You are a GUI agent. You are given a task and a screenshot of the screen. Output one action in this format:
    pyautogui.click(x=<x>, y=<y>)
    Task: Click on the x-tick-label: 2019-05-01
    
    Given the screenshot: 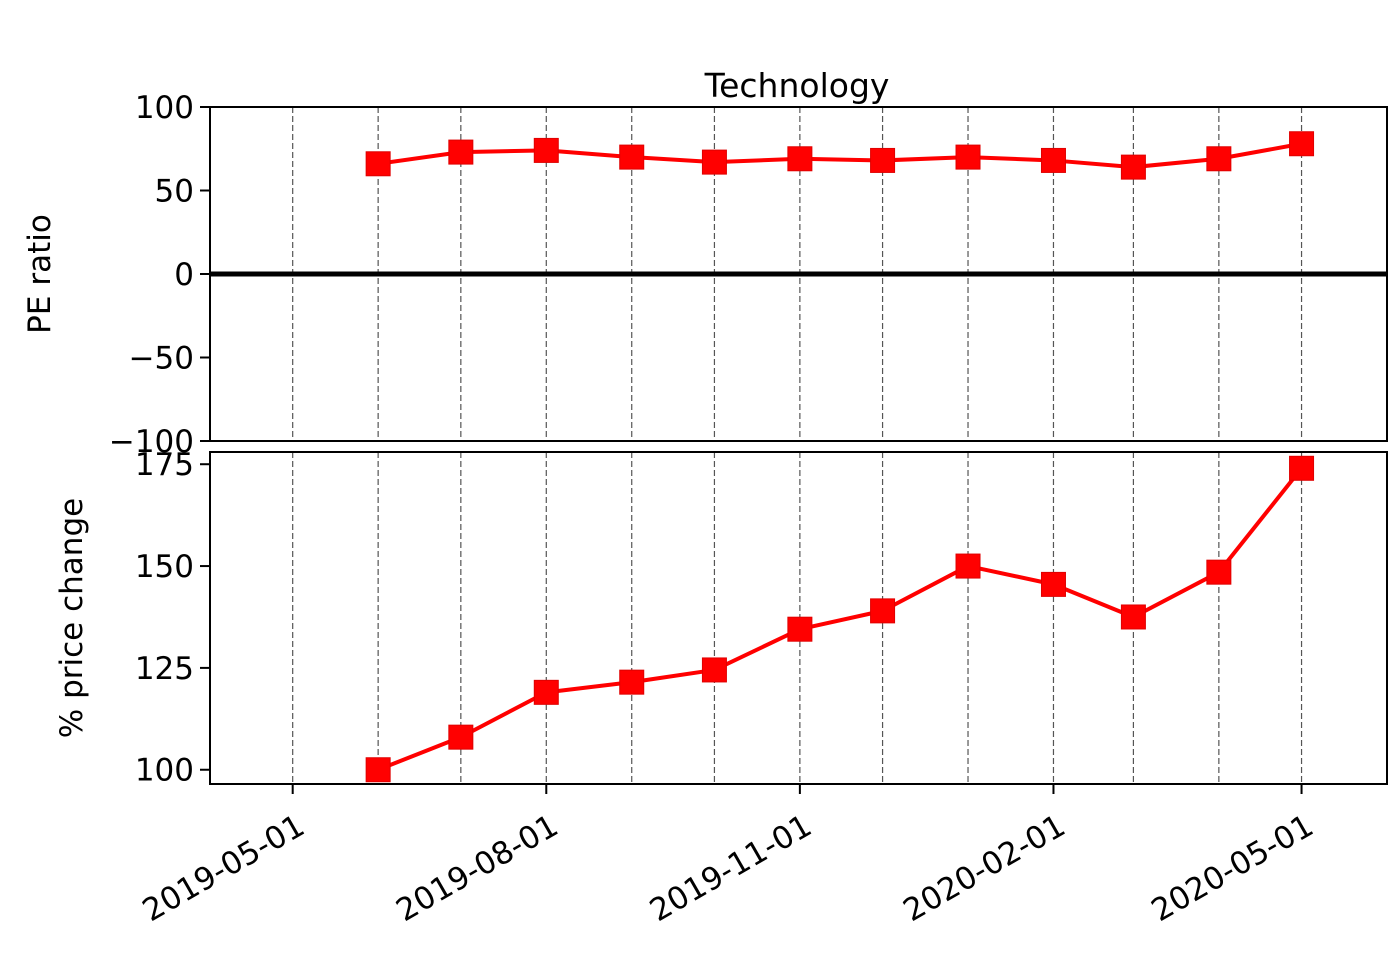 What is the action you would take?
    pyautogui.click(x=224, y=868)
    